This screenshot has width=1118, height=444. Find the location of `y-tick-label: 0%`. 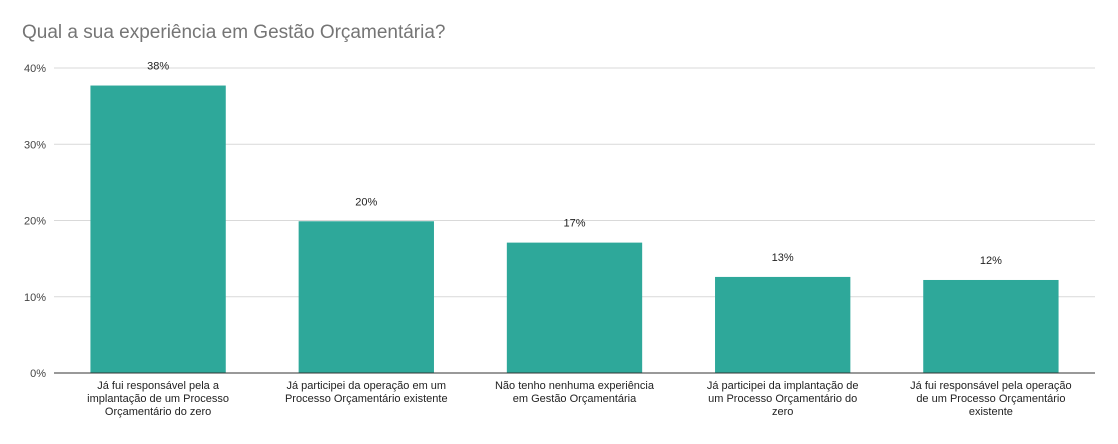

y-tick-label: 0% is located at coordinates (38, 374).